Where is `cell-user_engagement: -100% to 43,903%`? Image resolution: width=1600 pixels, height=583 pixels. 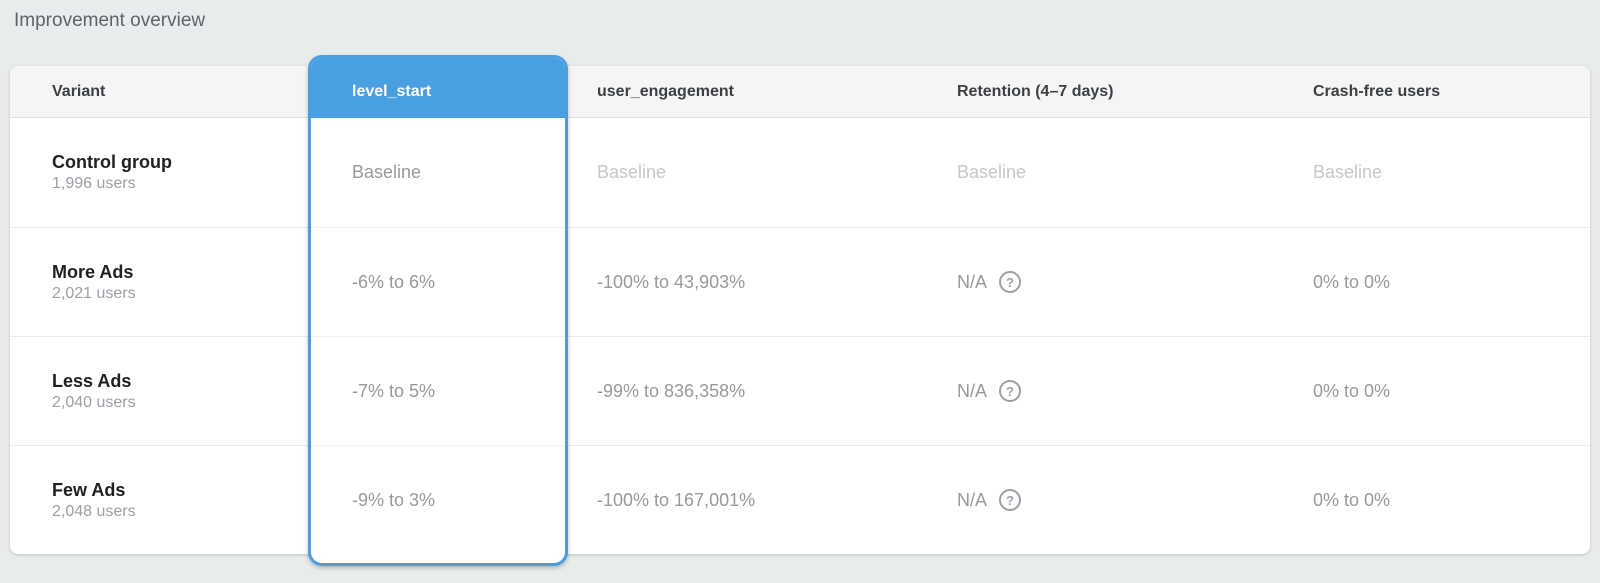 cell-user_engagement: -100% to 43,903% is located at coordinates (748, 282).